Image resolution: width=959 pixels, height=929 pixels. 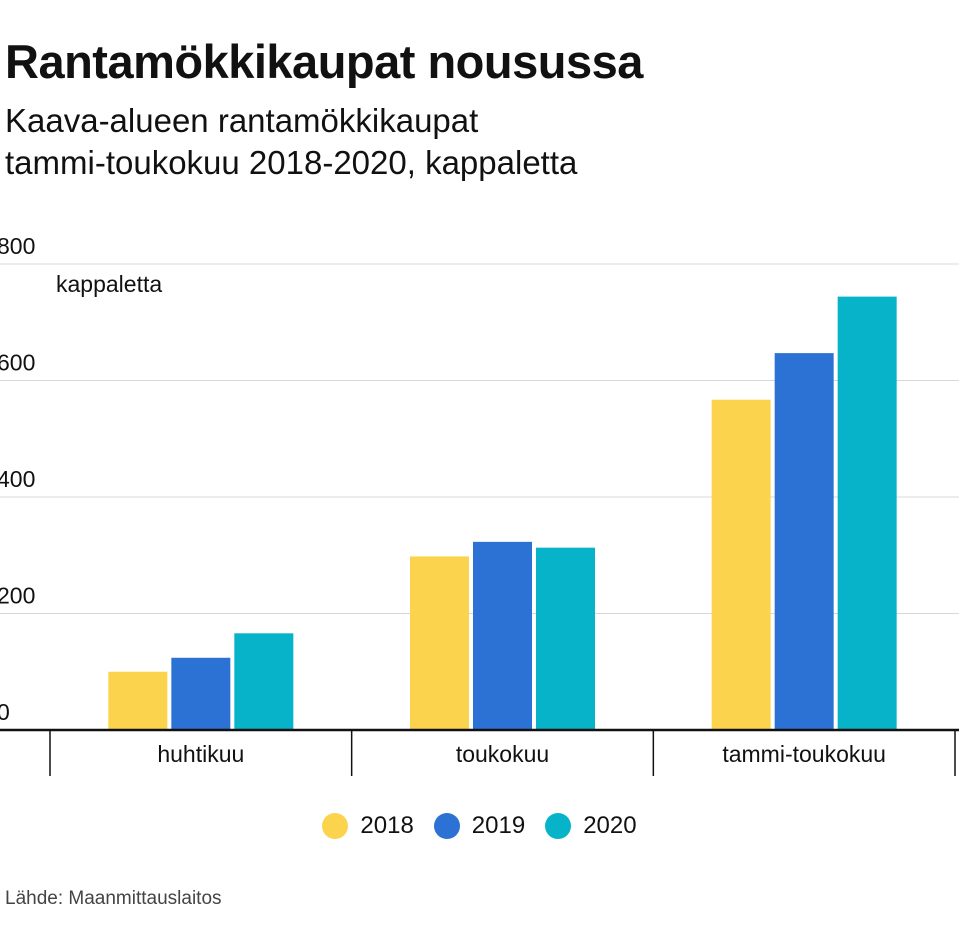 I want to click on subtitle-line-2: tammi-toukokuu 2018-2020, kappaletta, so click(x=291, y=162).